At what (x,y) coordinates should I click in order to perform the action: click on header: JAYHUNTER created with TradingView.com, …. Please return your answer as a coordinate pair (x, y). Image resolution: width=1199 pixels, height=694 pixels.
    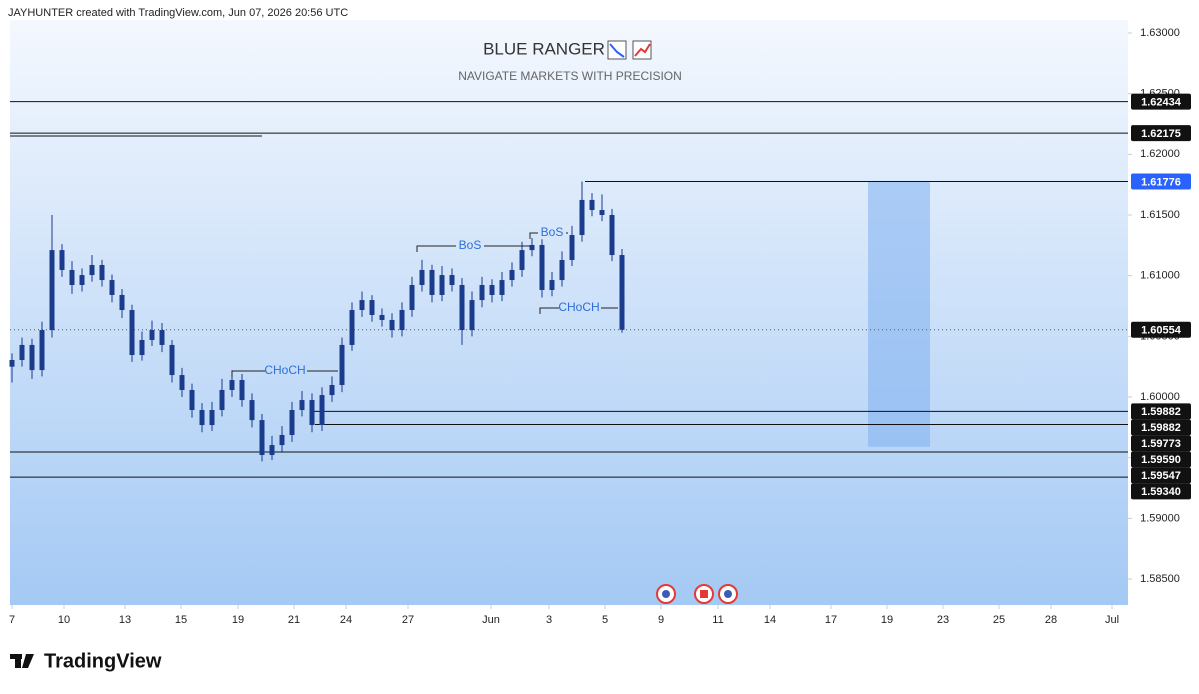
    Looking at the image, I should click on (178, 13).